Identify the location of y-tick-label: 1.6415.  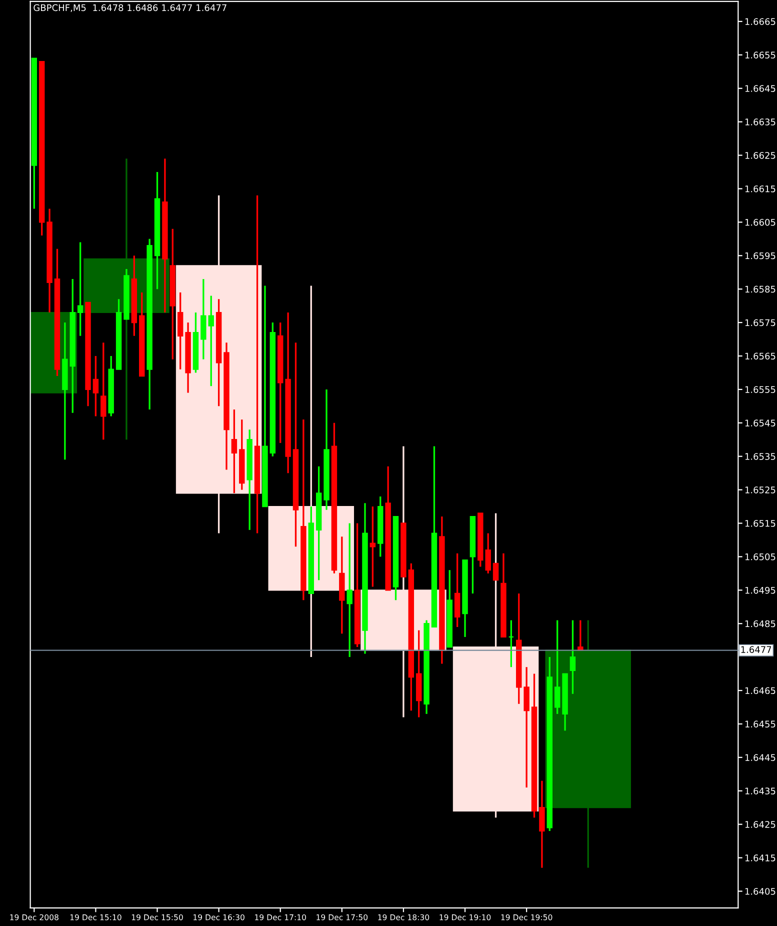
(760, 858).